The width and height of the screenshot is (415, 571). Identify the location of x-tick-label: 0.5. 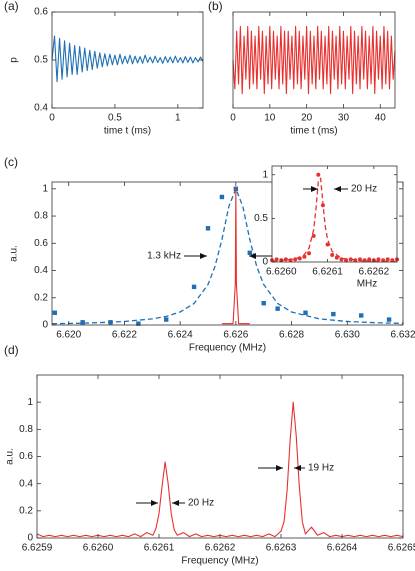
(115, 118).